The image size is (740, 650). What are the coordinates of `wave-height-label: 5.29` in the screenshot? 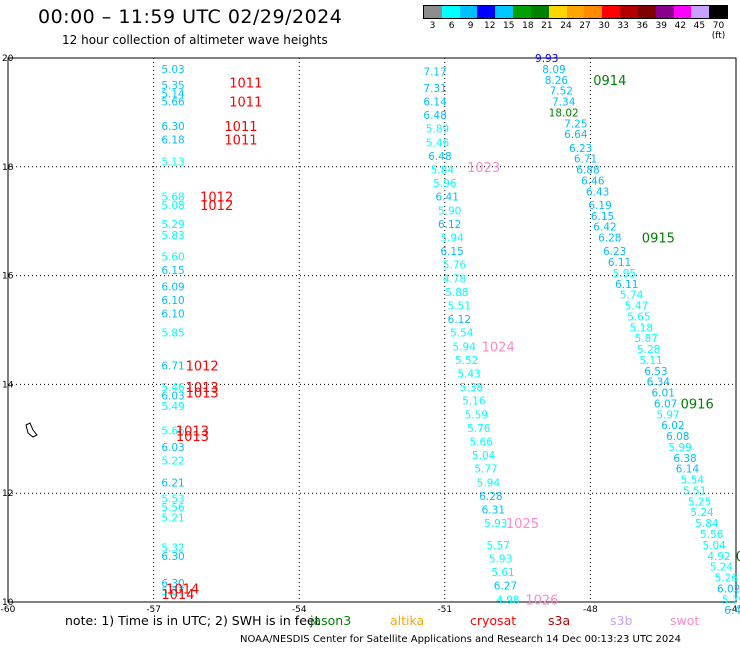 It's located at (172, 225).